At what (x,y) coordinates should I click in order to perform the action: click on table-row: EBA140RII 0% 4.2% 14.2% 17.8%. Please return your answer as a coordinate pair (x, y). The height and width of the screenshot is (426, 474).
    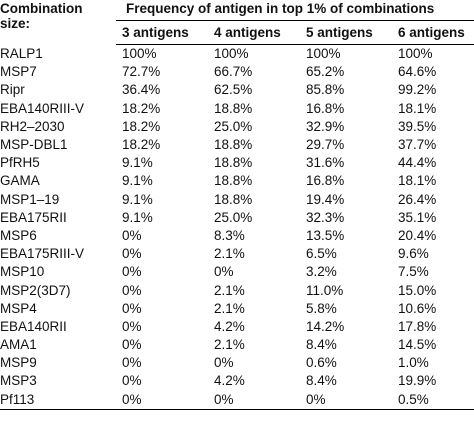
    Looking at the image, I should click on (237, 327).